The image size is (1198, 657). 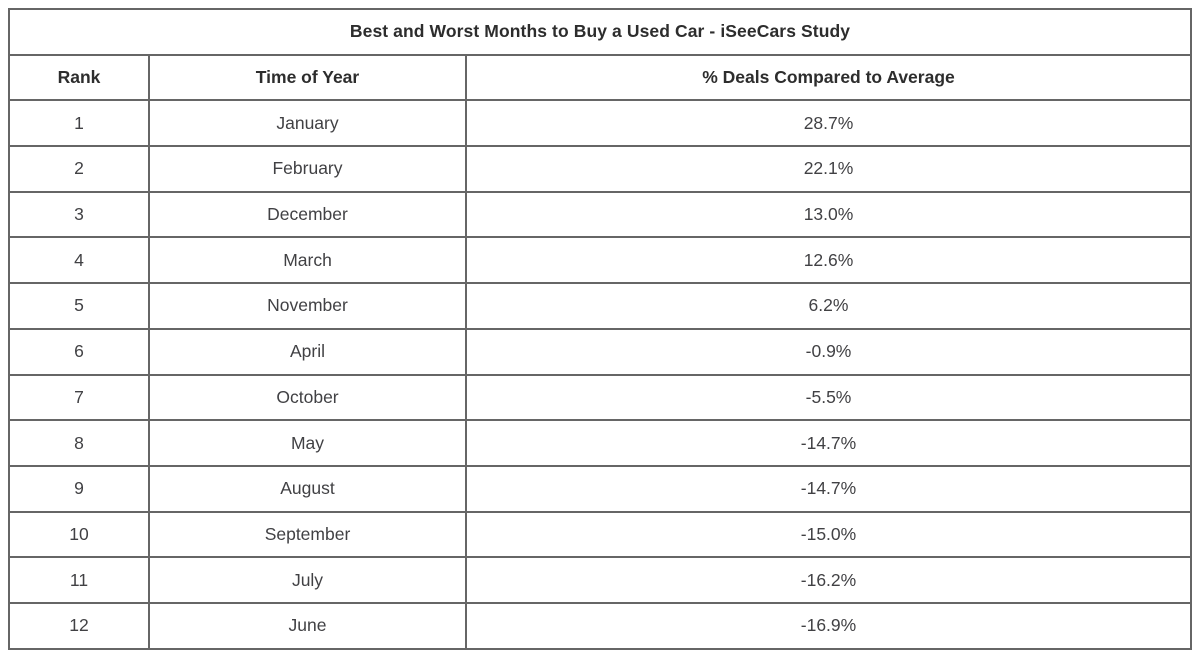 I want to click on table-row: 11 July -16.2%, so click(x=600, y=580).